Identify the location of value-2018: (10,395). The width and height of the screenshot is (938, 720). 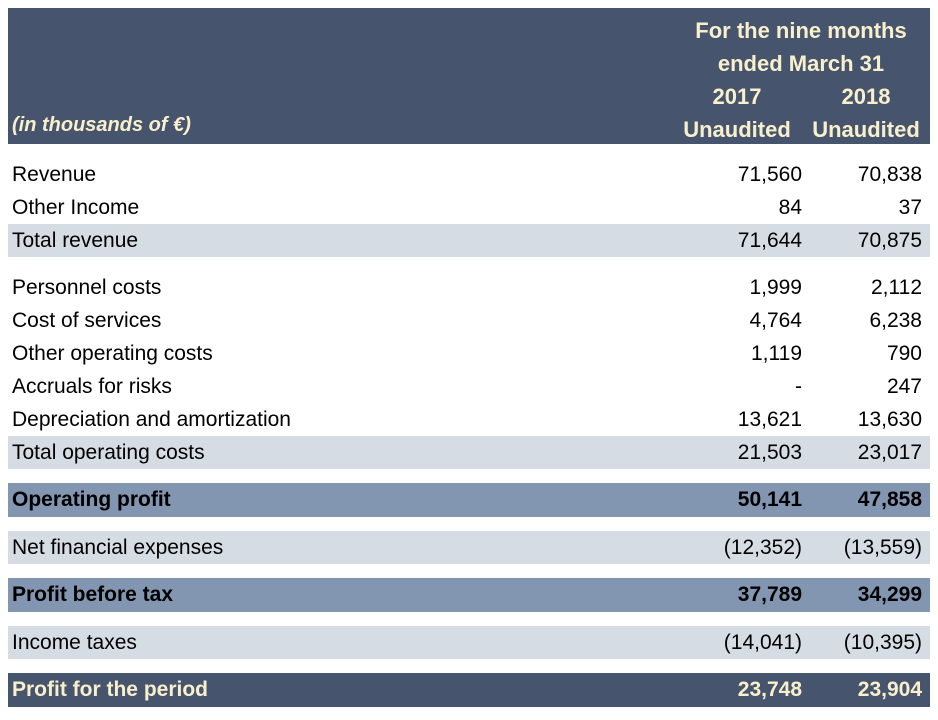
(882, 642).